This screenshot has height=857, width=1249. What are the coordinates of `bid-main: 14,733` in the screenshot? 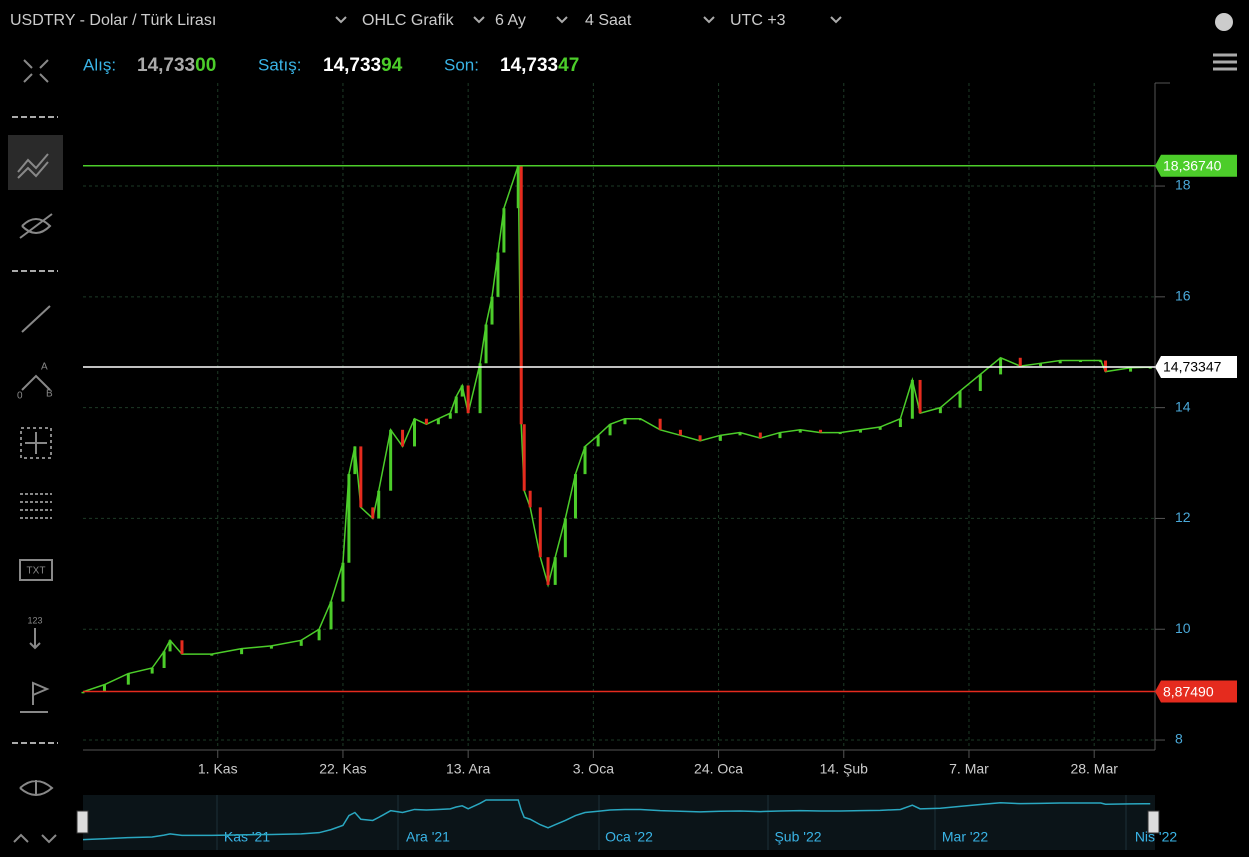 It's located at (166, 65).